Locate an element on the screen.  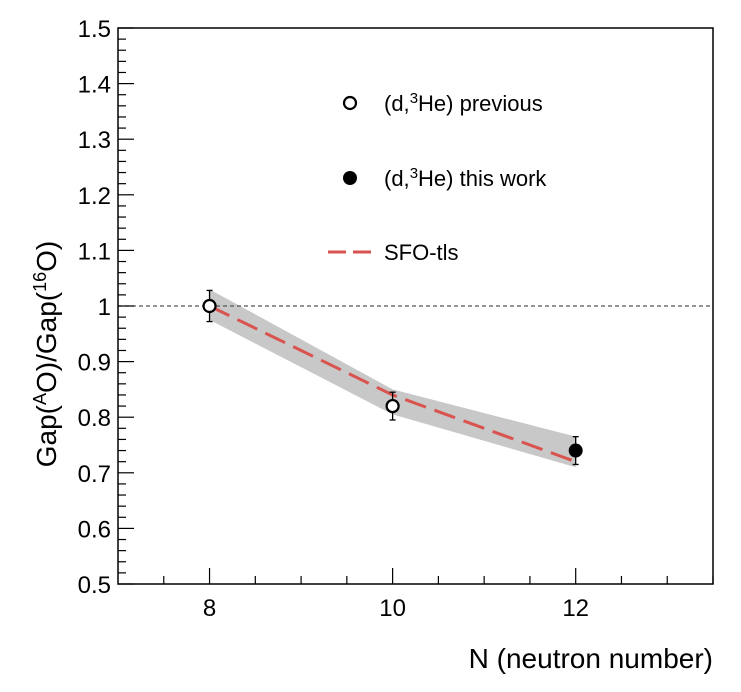
data-points-layer is located at coordinates (392, 377).